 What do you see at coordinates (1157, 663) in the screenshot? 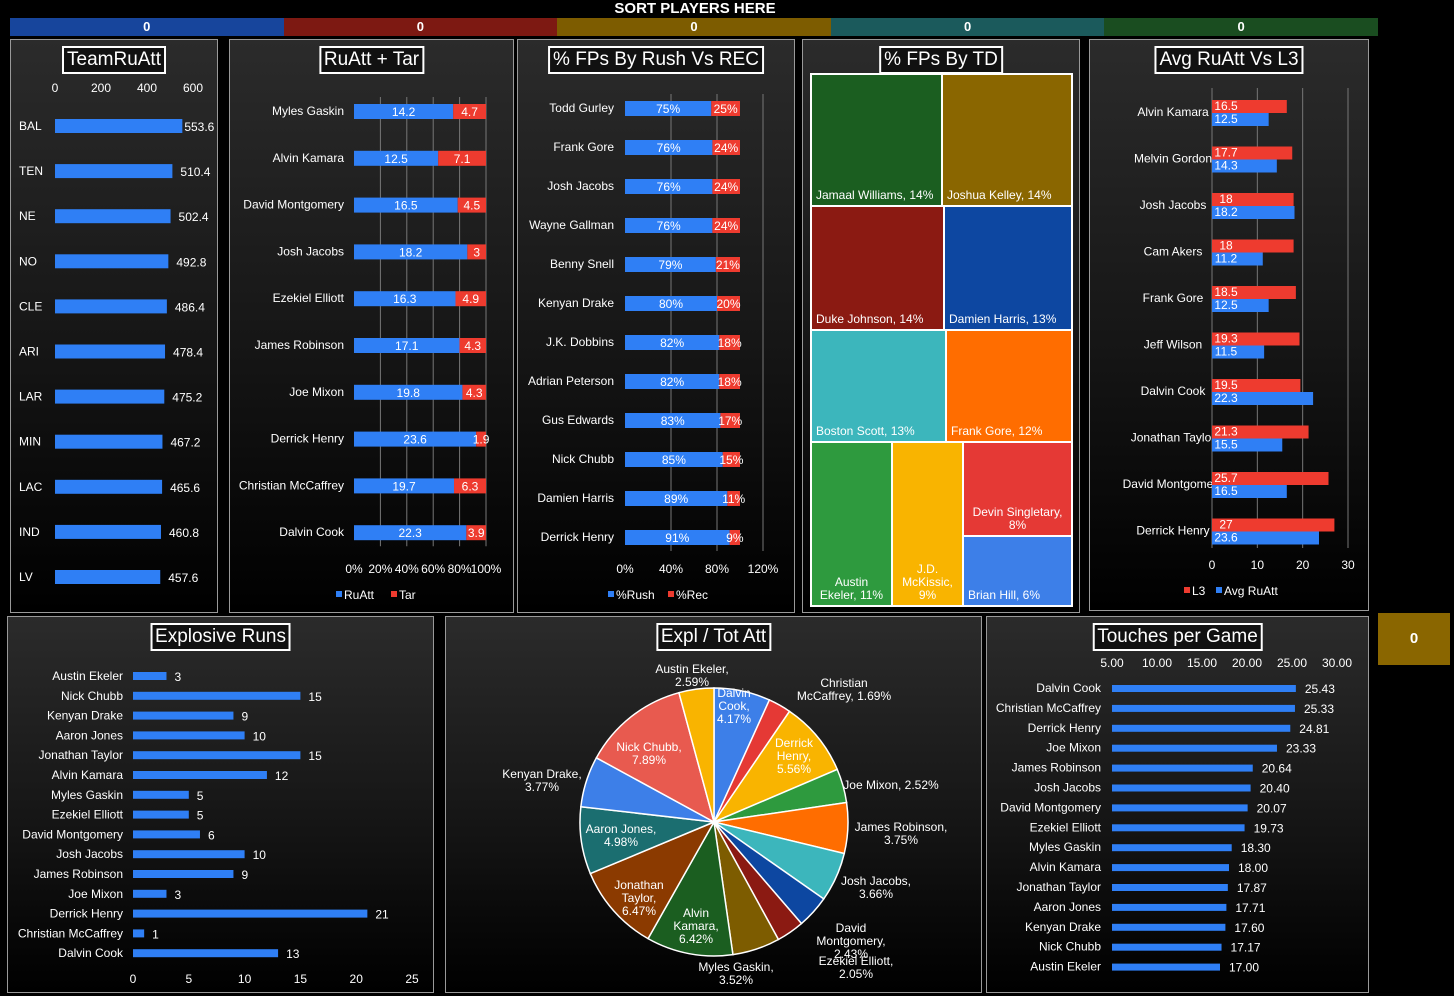
I see `x-tick-label: 10.00` at bounding box center [1157, 663].